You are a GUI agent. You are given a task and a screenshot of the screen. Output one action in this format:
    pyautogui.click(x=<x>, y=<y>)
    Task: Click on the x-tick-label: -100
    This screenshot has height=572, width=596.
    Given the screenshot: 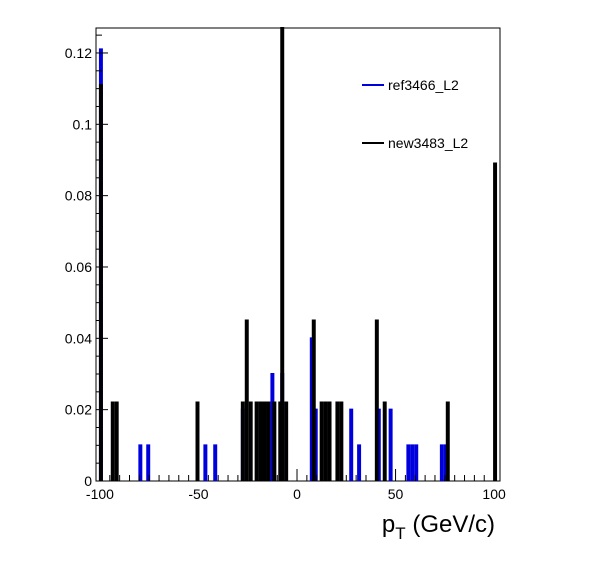 What is the action you would take?
    pyautogui.click(x=100, y=494)
    